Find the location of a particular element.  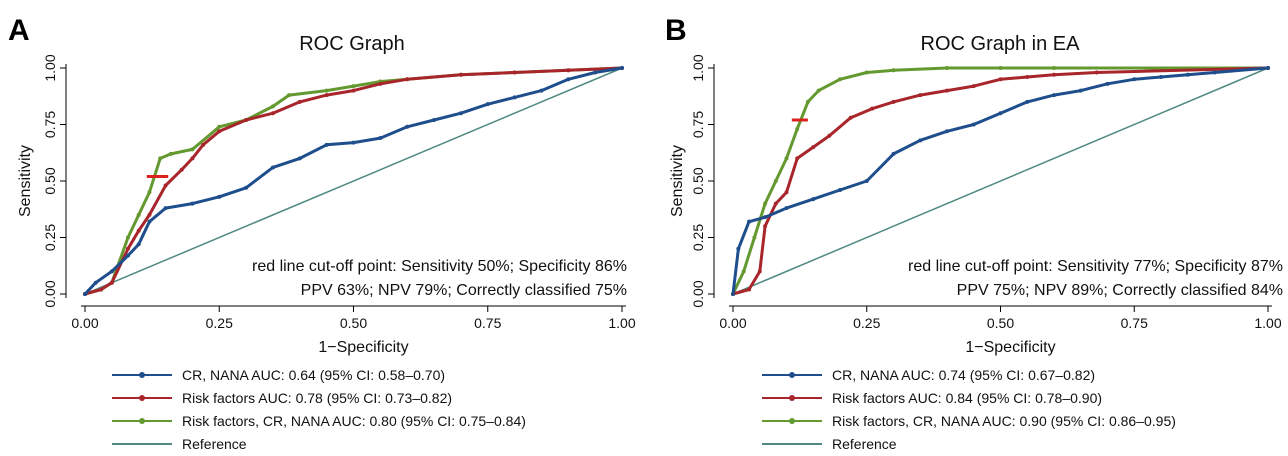

legend-entry: CR, NANA AUC: 0.64 (95% CI: 0.58–0.70) is located at coordinates (313, 375).